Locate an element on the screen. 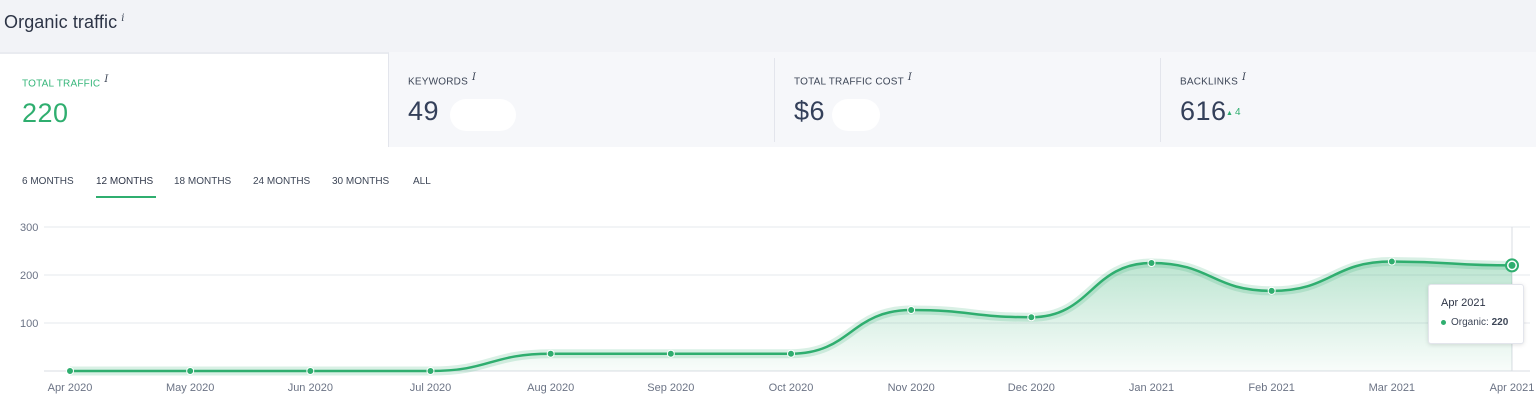 The width and height of the screenshot is (1536, 403). x-tick-label: May 2020 is located at coordinates (190, 388).